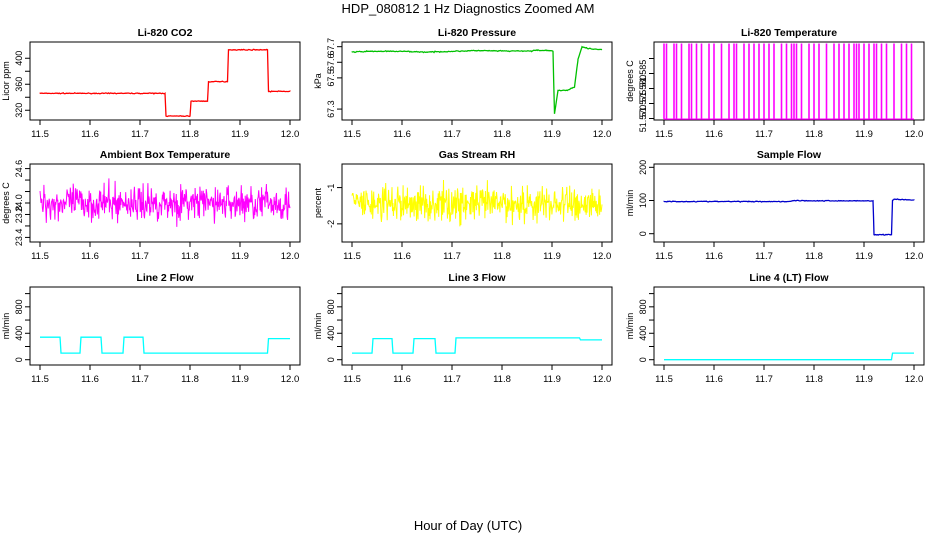 The width and height of the screenshot is (936, 540). I want to click on y-tick-label: 67.5, so click(331, 78).